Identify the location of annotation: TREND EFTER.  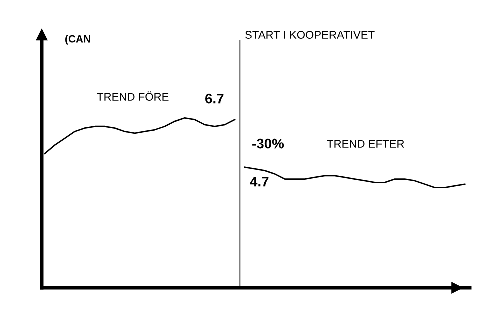
(365, 144).